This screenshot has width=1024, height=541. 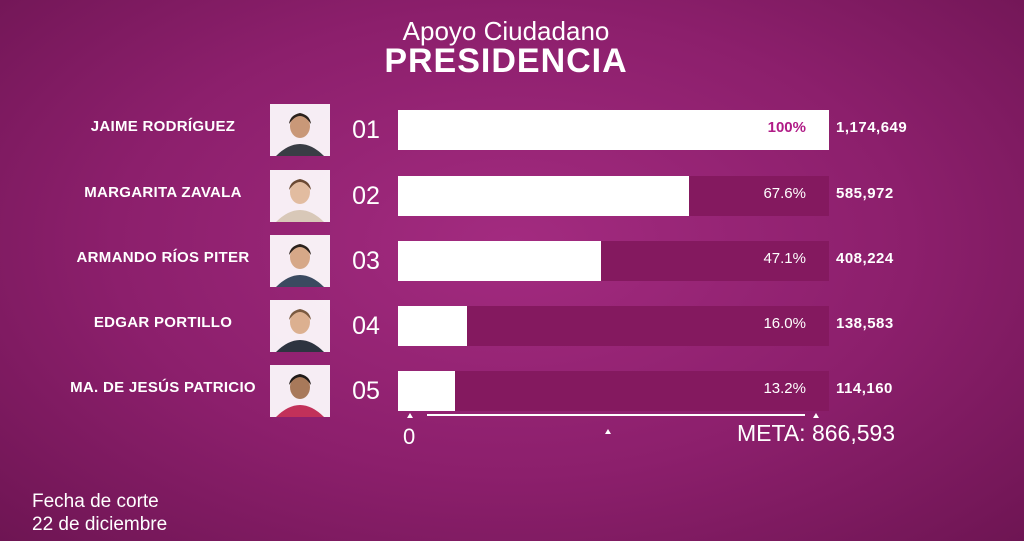 What do you see at coordinates (616, 415) in the screenshot?
I see `axis-line` at bounding box center [616, 415].